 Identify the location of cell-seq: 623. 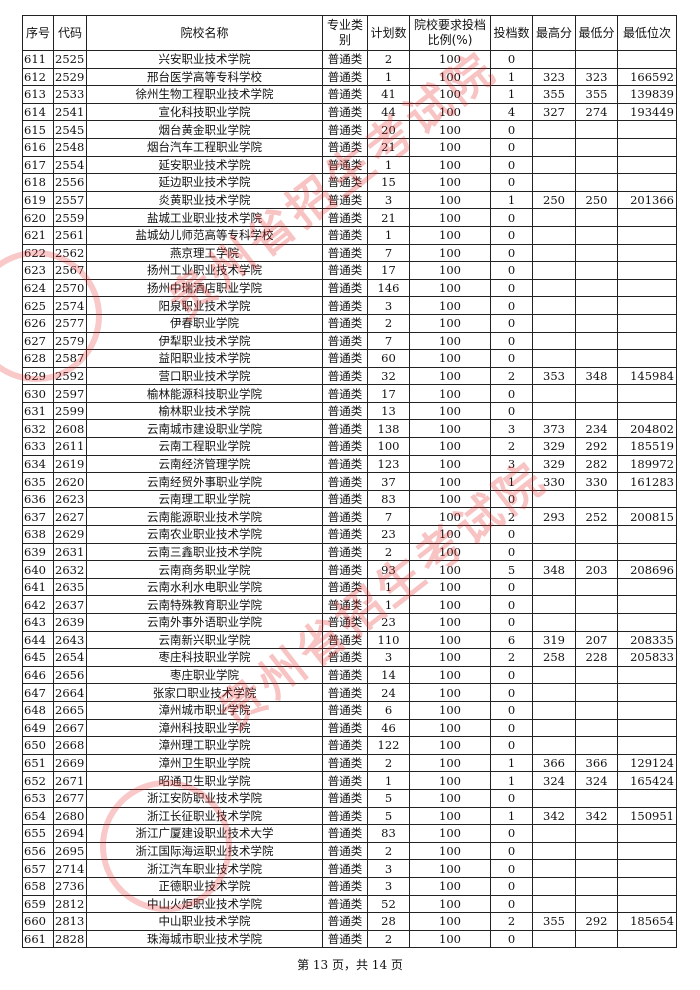
(38, 270).